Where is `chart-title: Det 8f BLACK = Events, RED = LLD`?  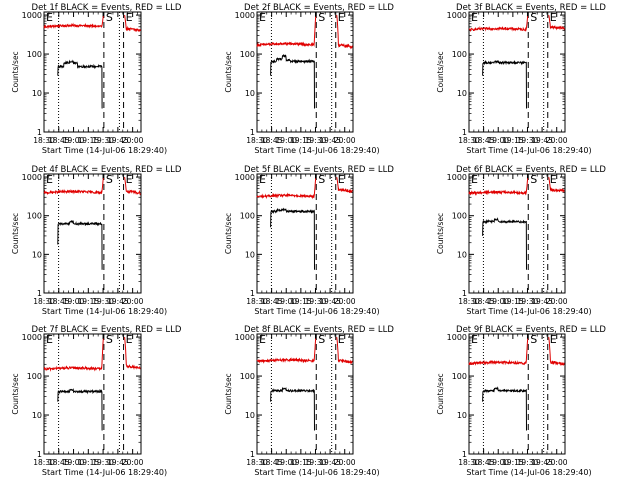 chart-title: Det 8f BLACK = Events, RED = LLD is located at coordinates (319, 330).